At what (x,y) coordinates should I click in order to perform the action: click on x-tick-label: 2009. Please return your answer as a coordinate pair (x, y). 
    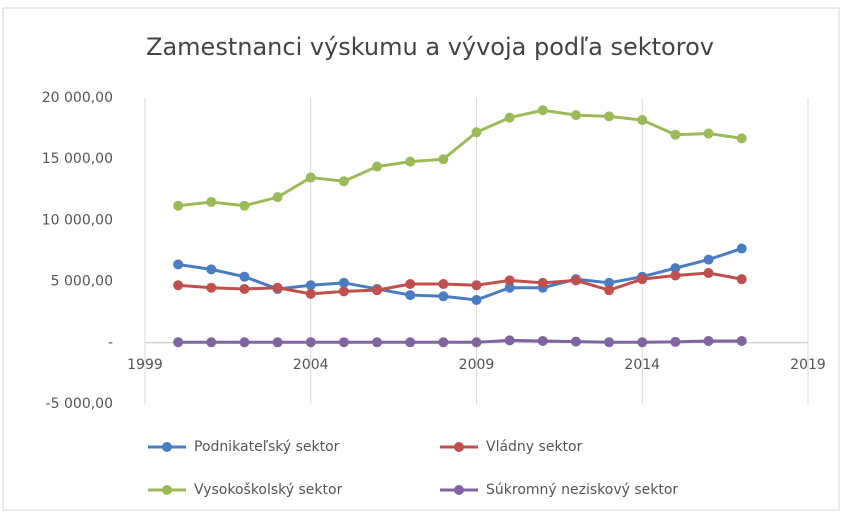
    Looking at the image, I should click on (477, 365).